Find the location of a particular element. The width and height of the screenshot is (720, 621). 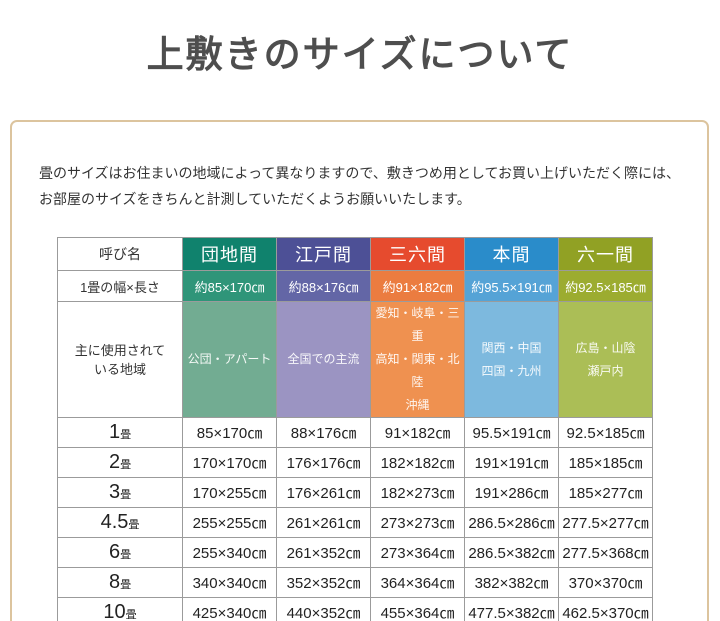

size-value: 273×364㎝ is located at coordinates (417, 552).